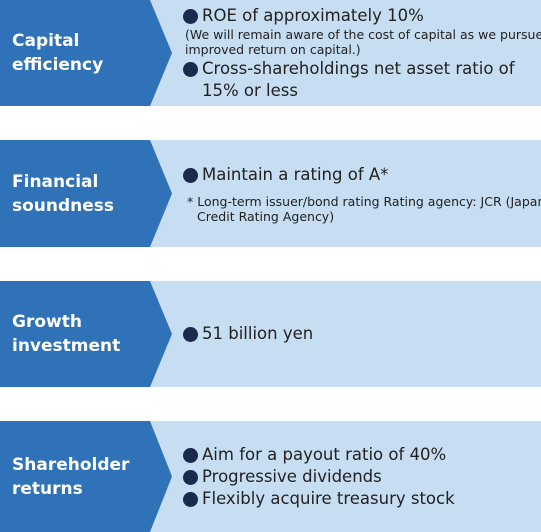  I want to click on bullet-item: 51 billion yen, so click(357, 334).